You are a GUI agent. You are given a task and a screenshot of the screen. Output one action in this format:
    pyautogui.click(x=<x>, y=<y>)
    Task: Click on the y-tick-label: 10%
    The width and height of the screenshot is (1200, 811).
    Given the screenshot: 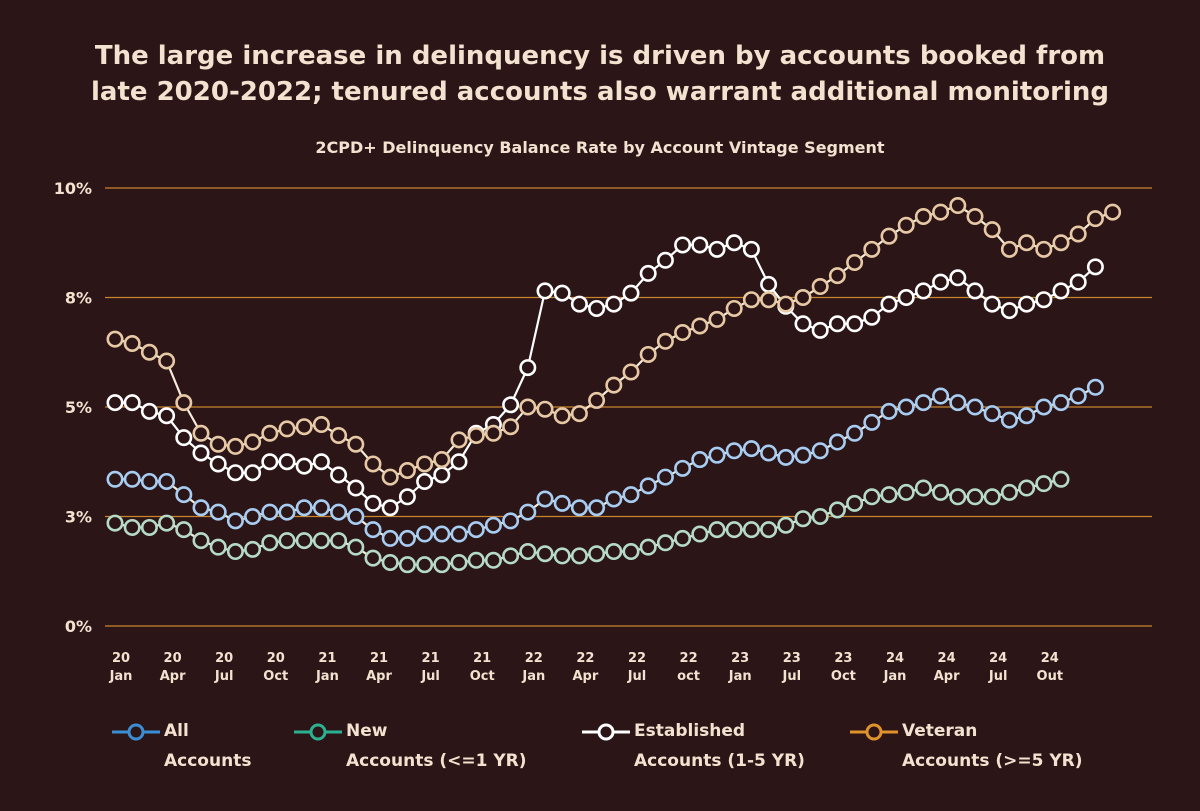 What is the action you would take?
    pyautogui.click(x=73, y=188)
    